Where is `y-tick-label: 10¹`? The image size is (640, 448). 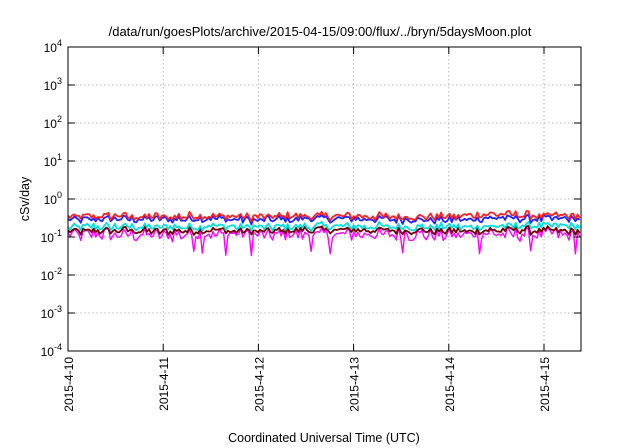
y-tick-label: 10¹ is located at coordinates (53, 160).